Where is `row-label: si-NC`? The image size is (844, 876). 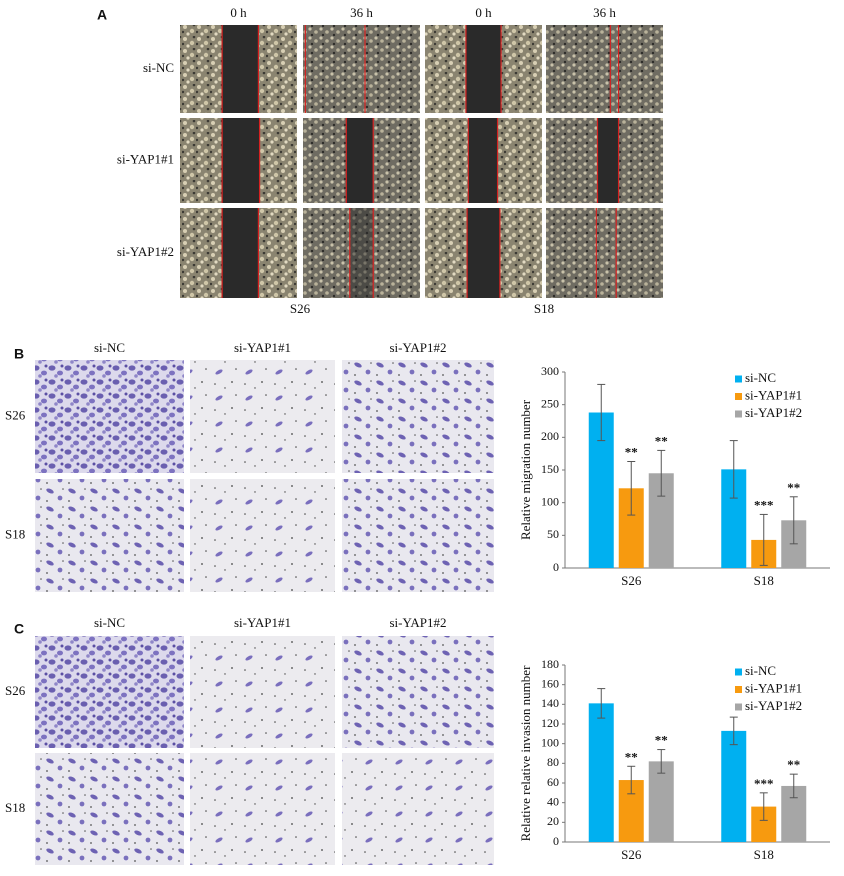
row-label: si-NC is located at coordinates (158, 67).